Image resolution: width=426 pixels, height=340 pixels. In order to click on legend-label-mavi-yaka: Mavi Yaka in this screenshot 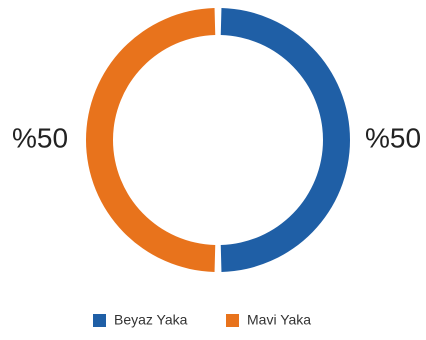, I will do `click(279, 320)`.